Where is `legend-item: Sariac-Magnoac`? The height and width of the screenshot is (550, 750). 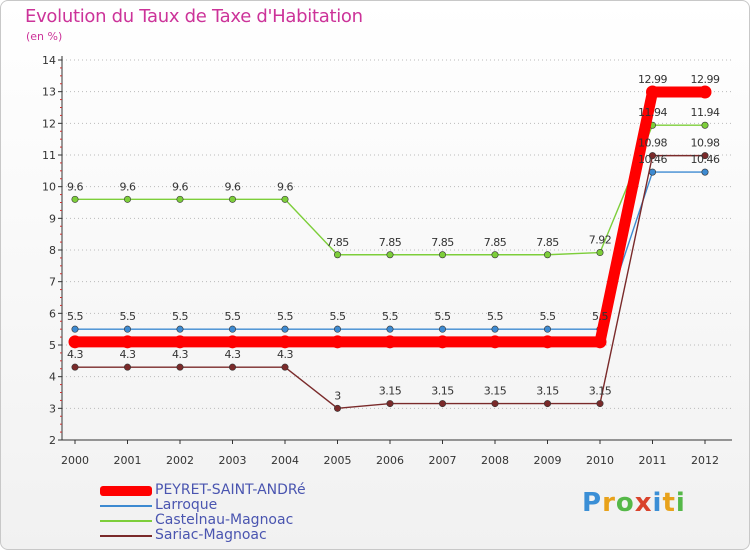
legend-item: Sariac-Magnoac is located at coordinates (230, 535).